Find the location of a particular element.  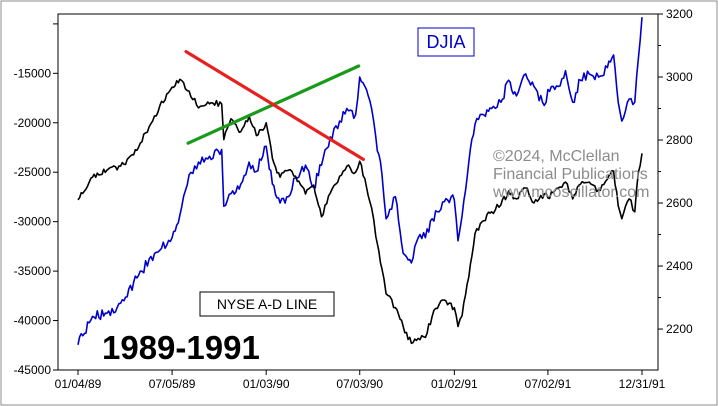

djia-label: DJIA is located at coordinates (445, 42).